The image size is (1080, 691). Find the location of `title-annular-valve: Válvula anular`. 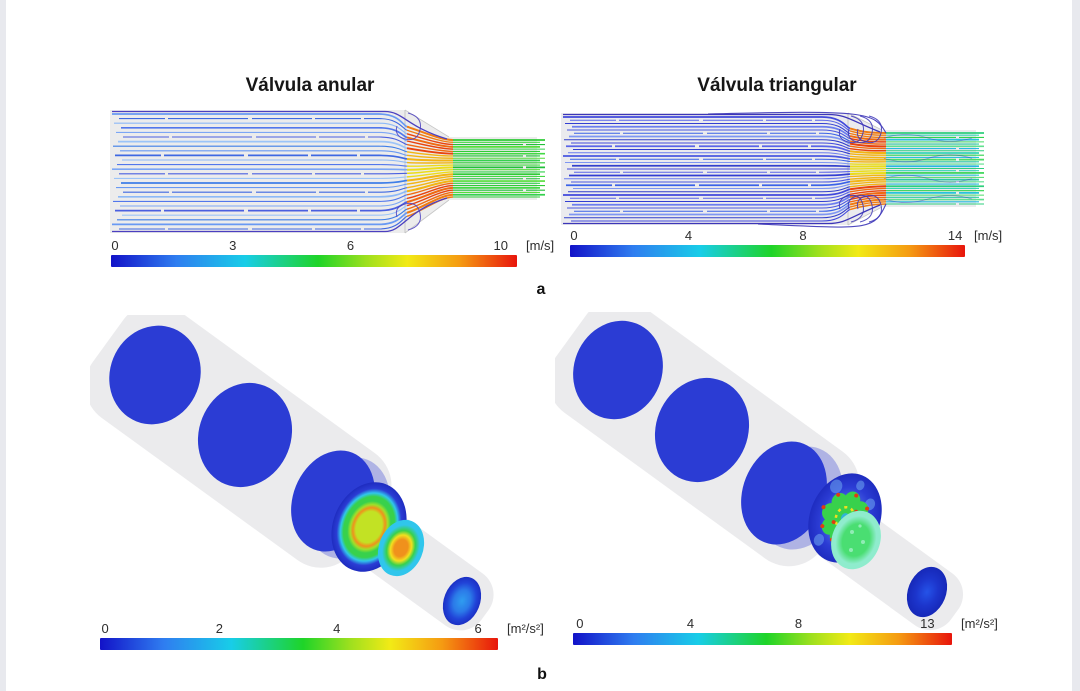

title-annular-valve: Válvula anular is located at coordinates (310, 85).